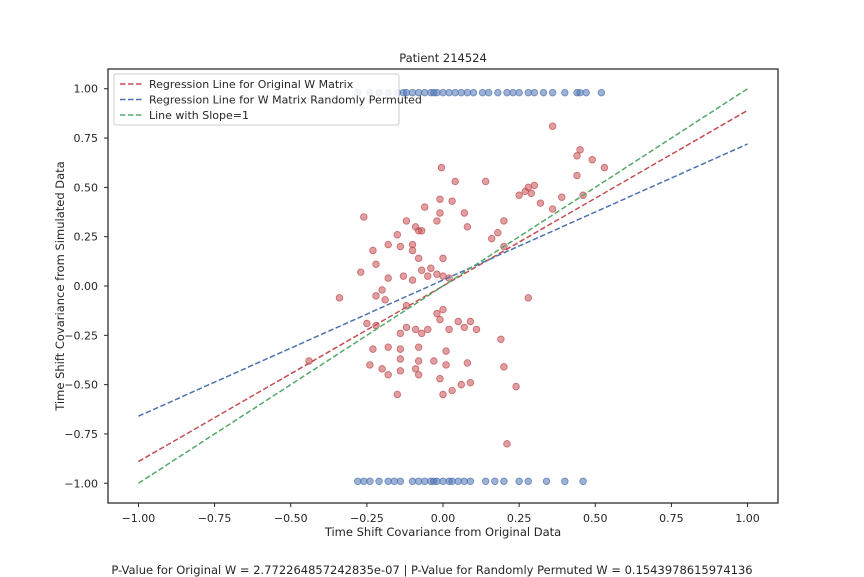 This screenshot has width=864, height=577. I want to click on x-tick-label: 0.25, so click(519, 518).